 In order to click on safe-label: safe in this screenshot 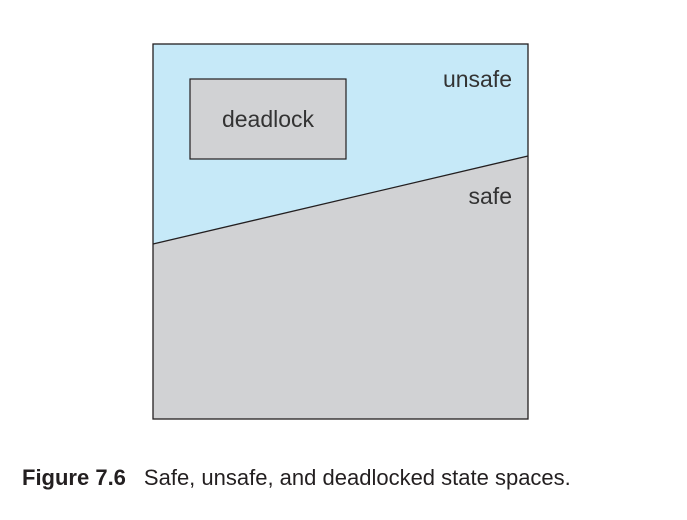, I will do `click(490, 196)`.